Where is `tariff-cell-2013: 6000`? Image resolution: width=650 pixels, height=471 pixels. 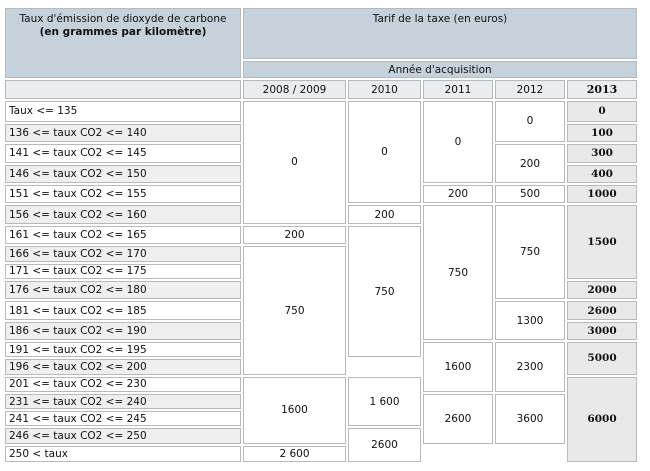 tariff-cell-2013: 6000 is located at coordinates (602, 419).